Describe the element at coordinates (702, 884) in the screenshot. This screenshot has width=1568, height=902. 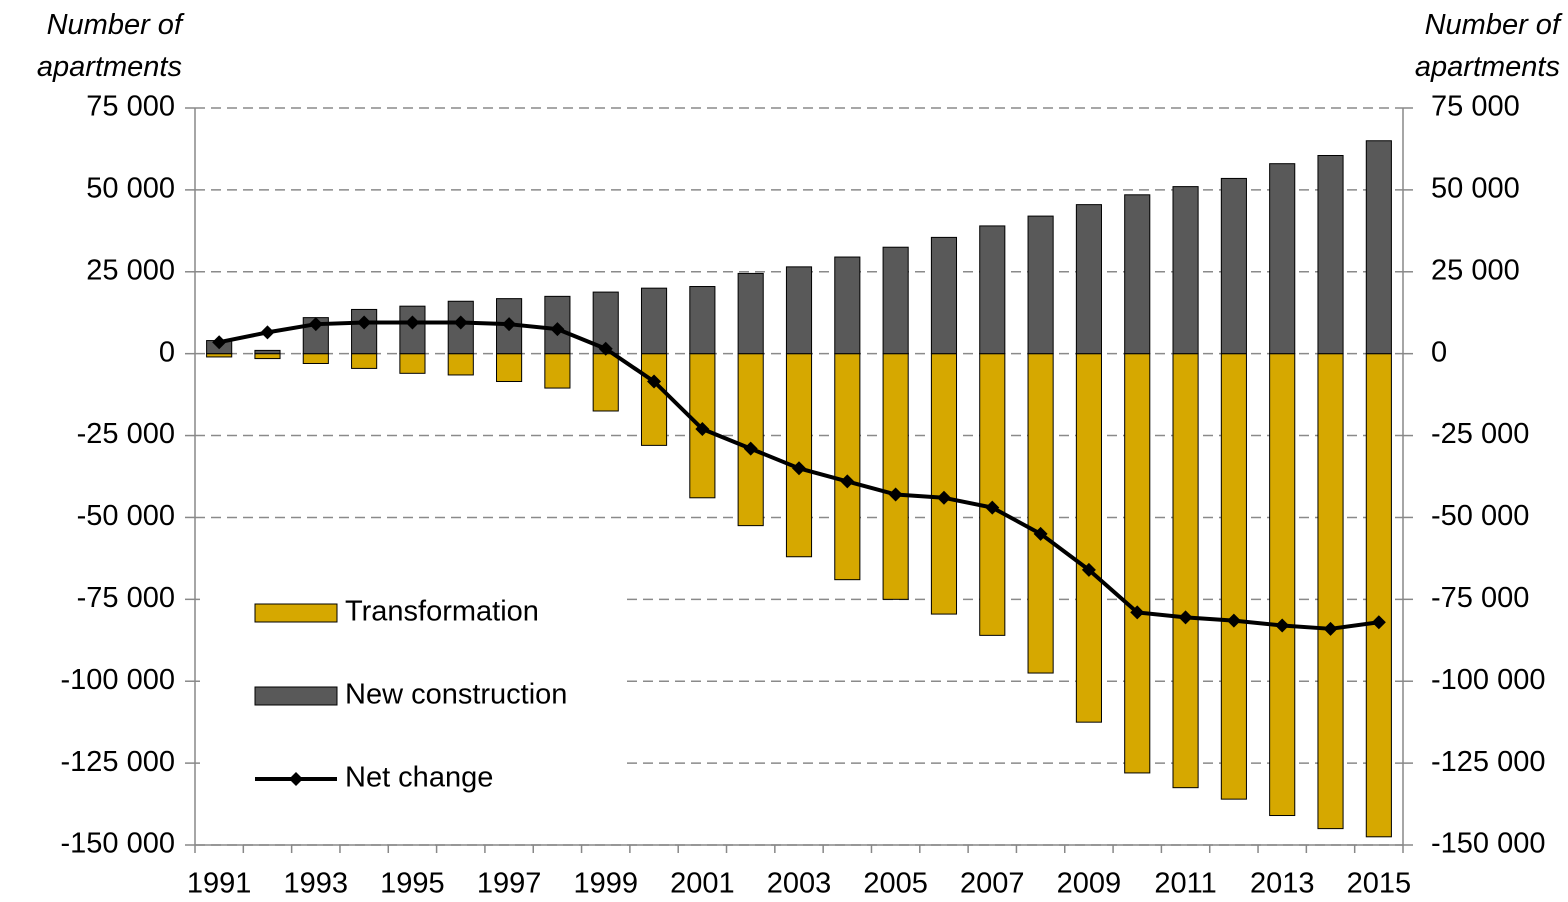
I see `x-tick-label: 2001` at that location.